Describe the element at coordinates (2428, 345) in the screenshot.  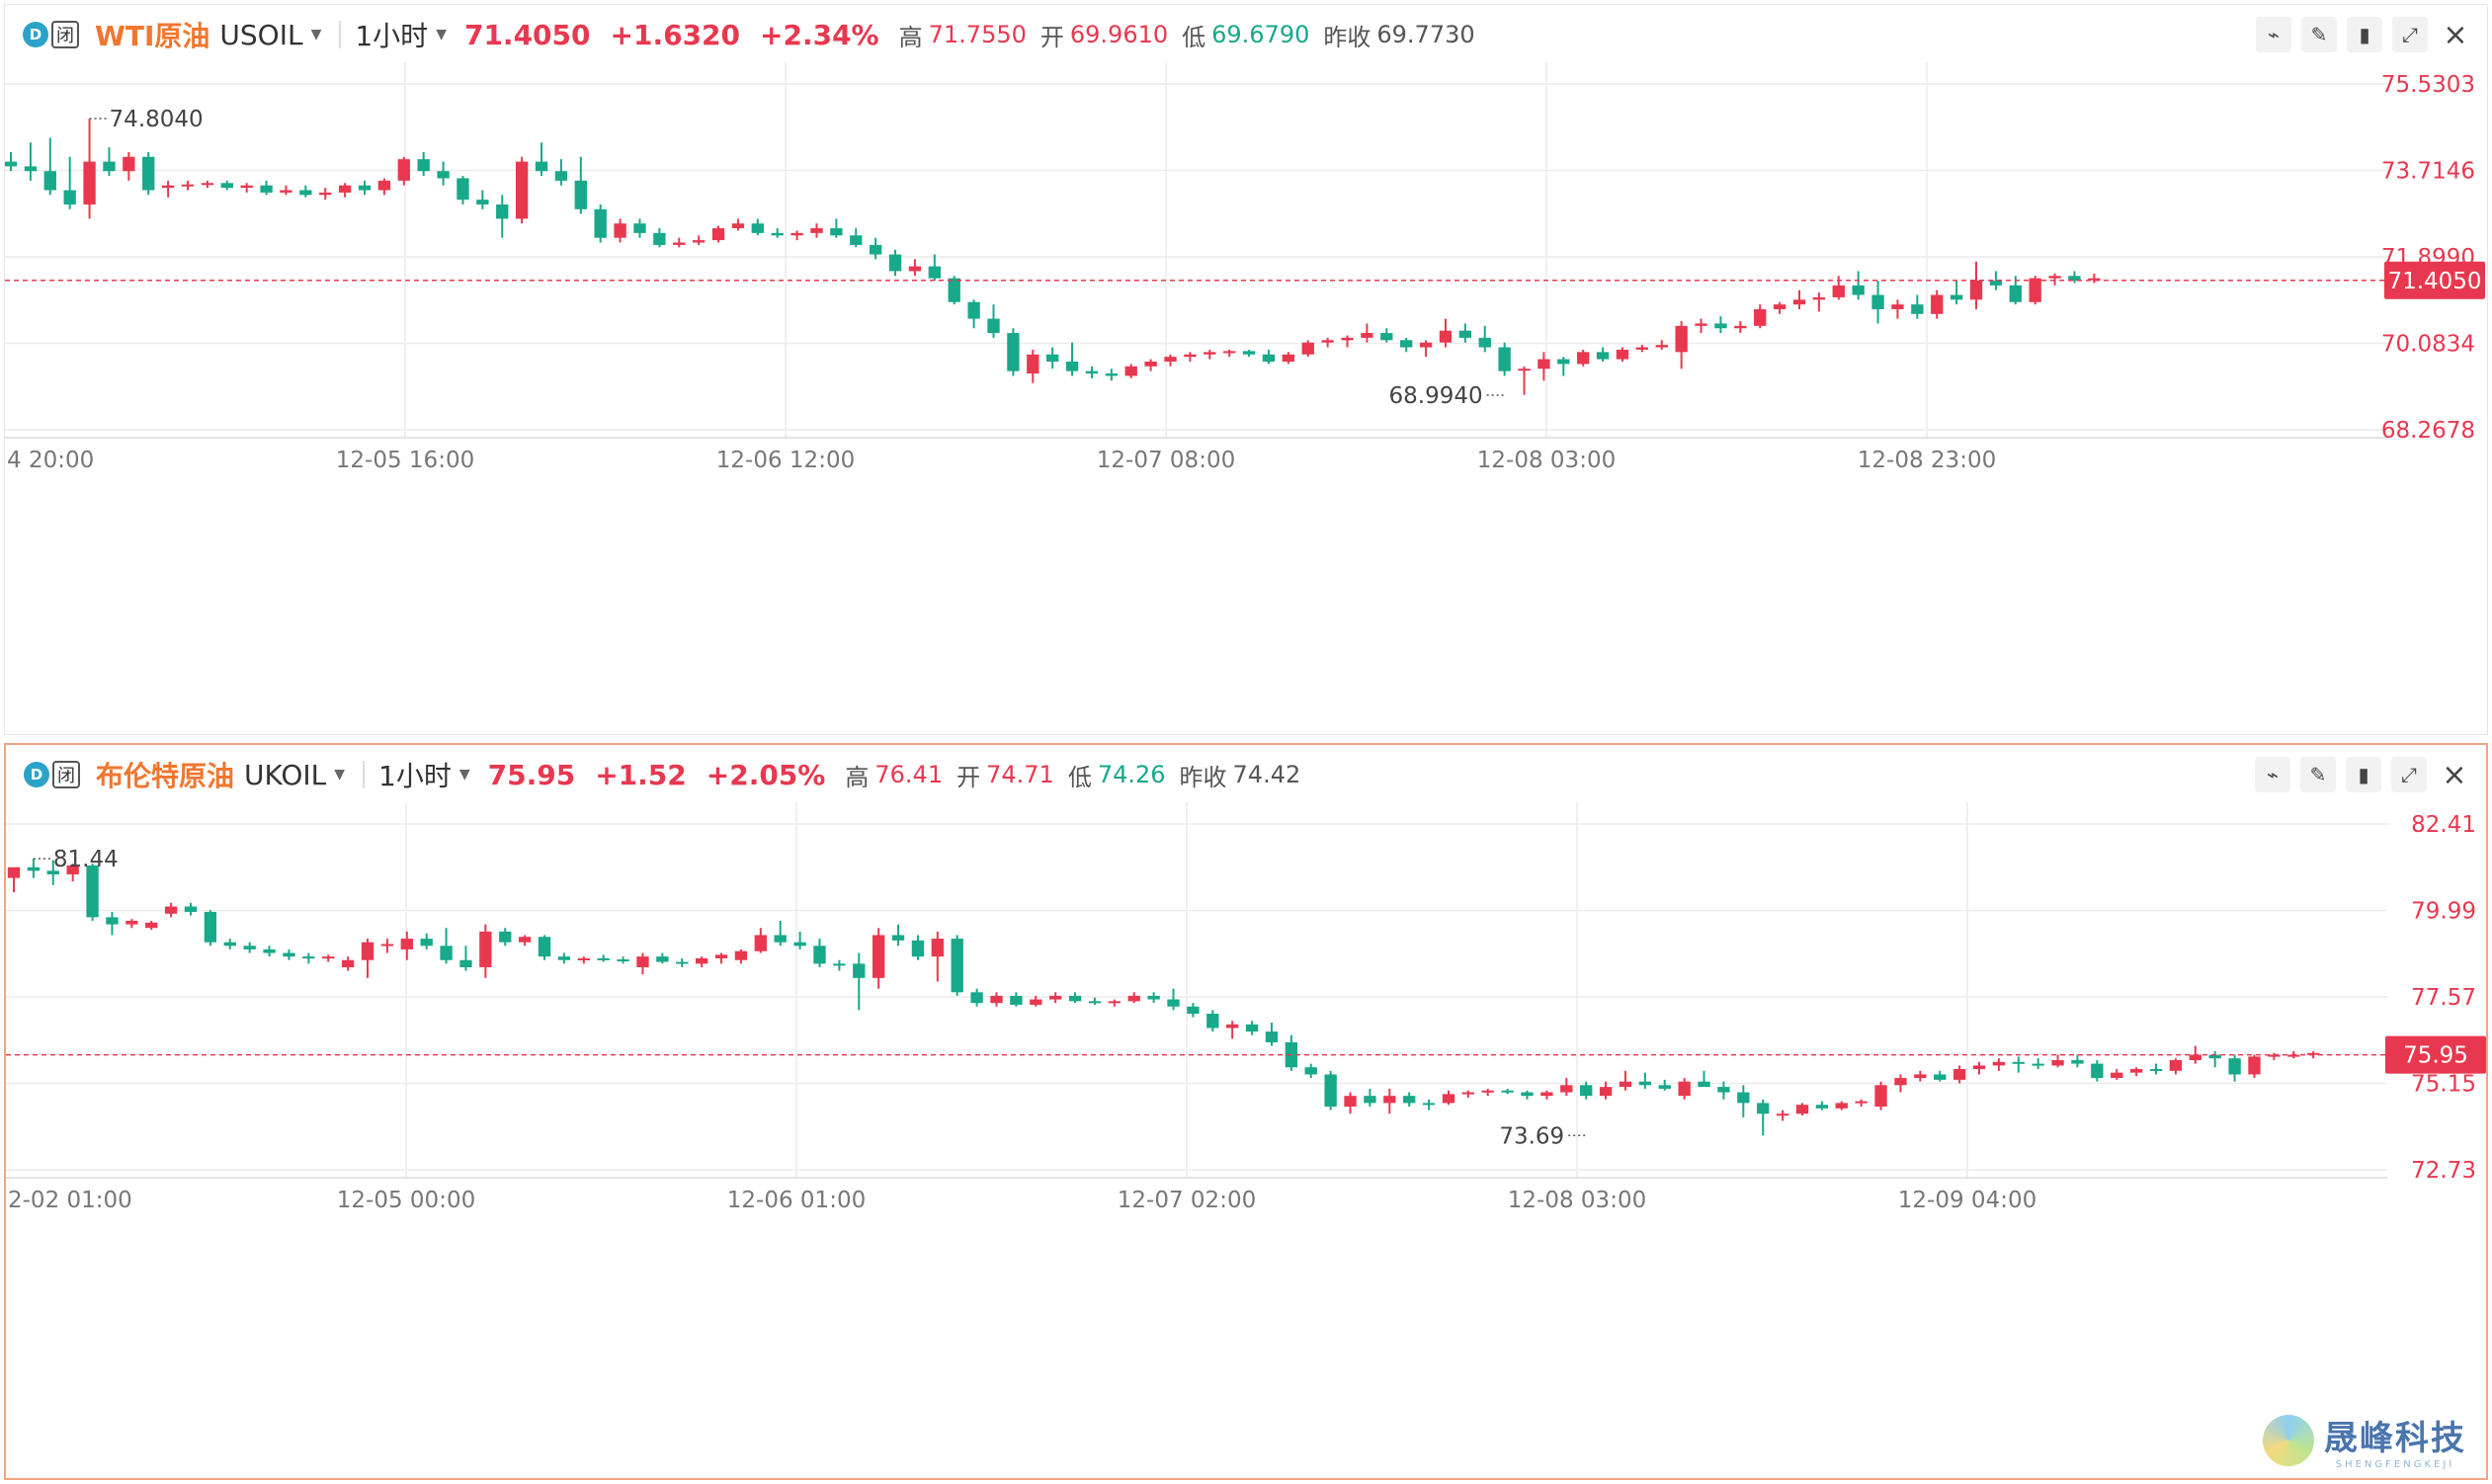
I see `y-tick-label: 70.0834` at that location.